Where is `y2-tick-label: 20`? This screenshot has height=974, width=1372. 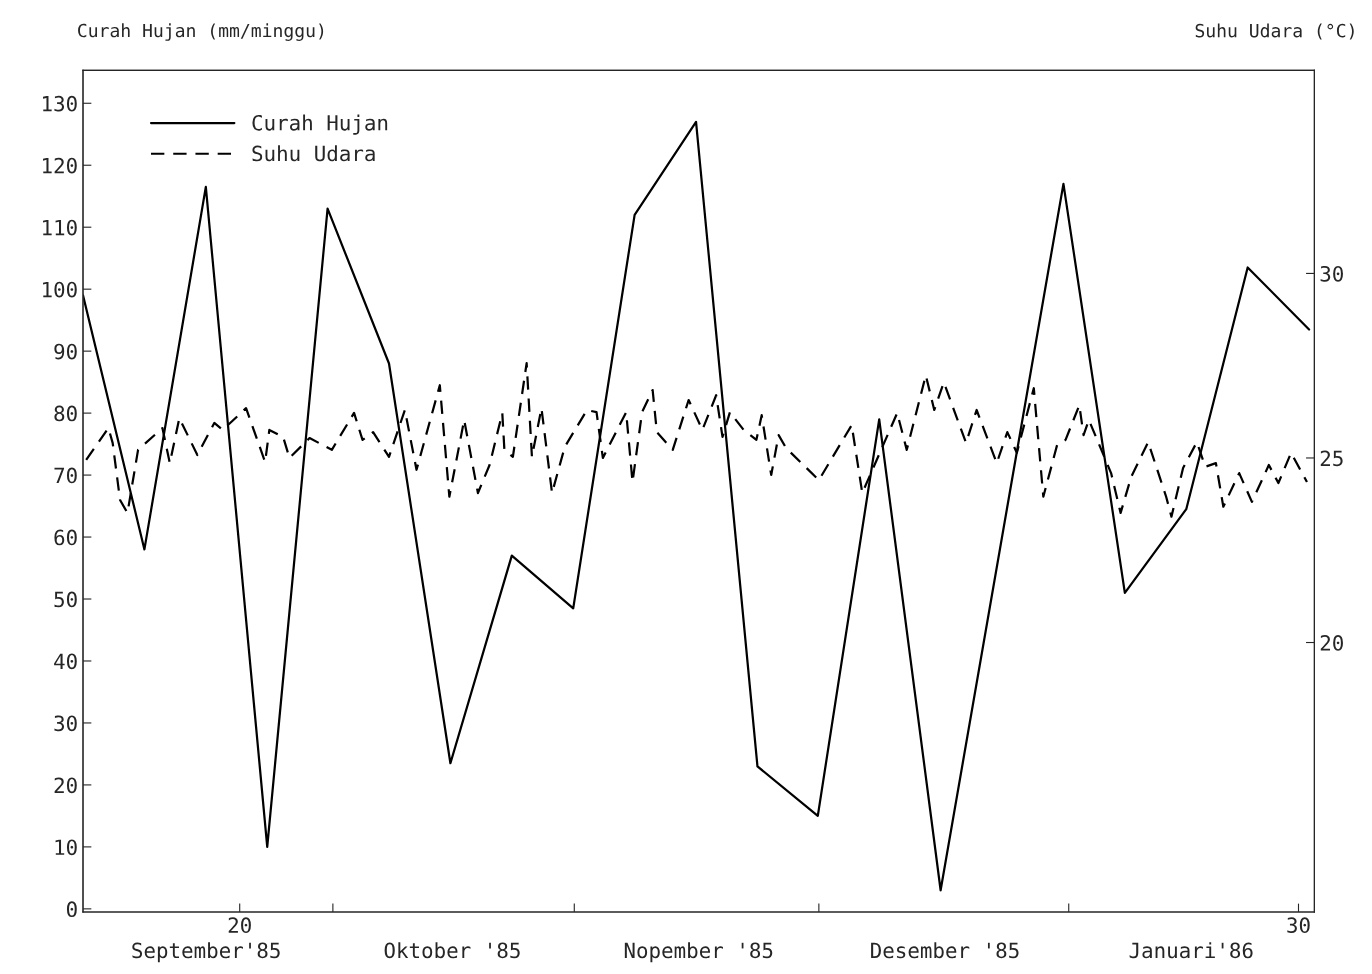
y2-tick-label: 20 is located at coordinates (1331, 643).